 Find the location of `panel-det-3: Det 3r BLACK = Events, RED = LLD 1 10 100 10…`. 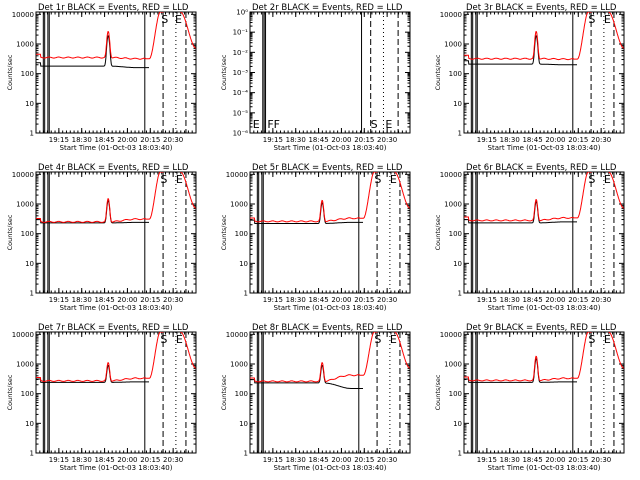

panel-det-3: Det 3r BLACK = Events, RED = LLD 1 10 100 10… is located at coordinates (529, 77).